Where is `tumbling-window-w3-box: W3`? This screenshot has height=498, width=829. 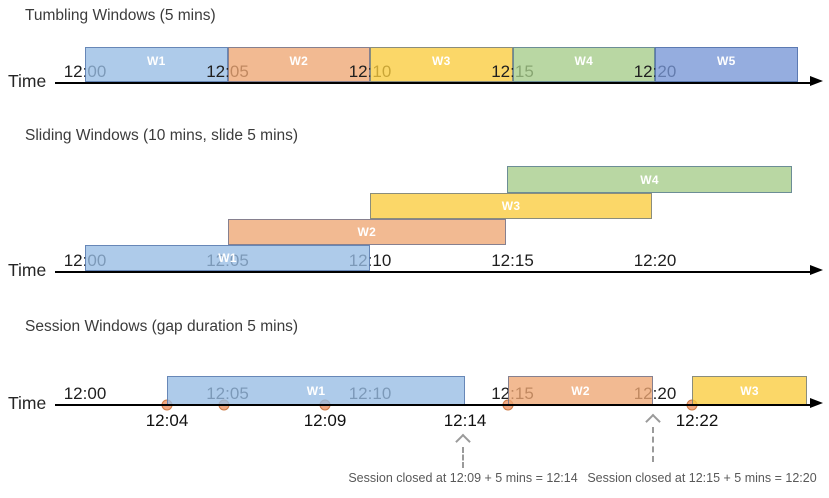 tumbling-window-w3-box: W3 is located at coordinates (441, 64).